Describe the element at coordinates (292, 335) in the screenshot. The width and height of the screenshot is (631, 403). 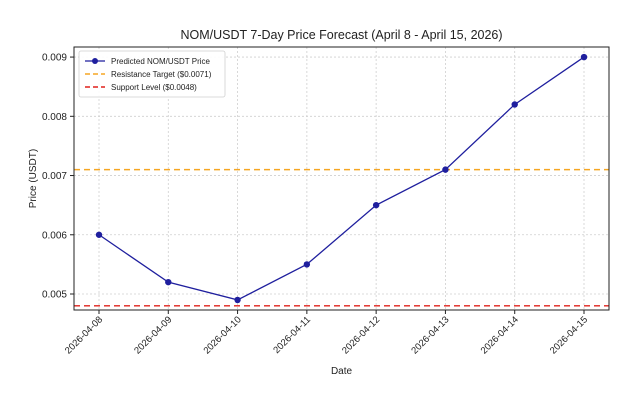
I see `x-tick-label: 2026-04-11` at that location.